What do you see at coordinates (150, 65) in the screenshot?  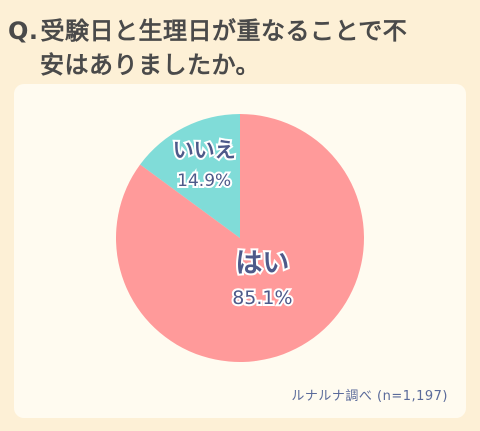 I see `question-line-2: 安はありましたか。` at bounding box center [150, 65].